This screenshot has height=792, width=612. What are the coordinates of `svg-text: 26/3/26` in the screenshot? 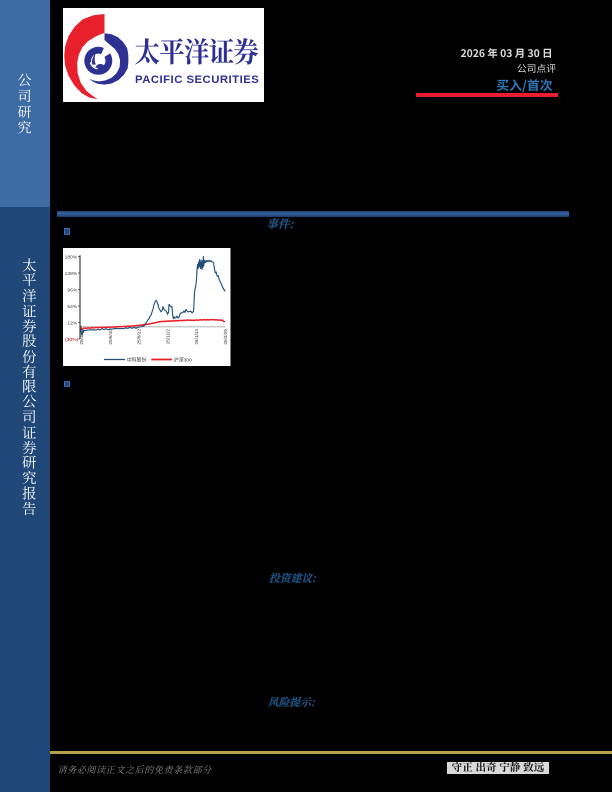 It's located at (225, 337).